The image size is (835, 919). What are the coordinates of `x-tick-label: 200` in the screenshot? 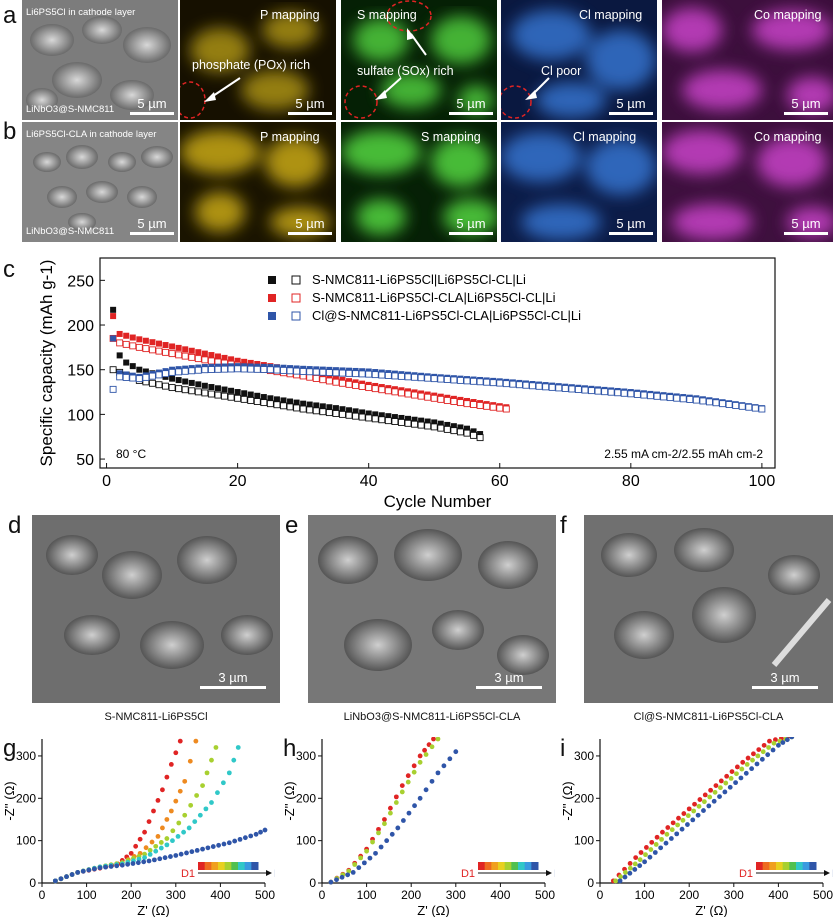 It's located at (131, 895).